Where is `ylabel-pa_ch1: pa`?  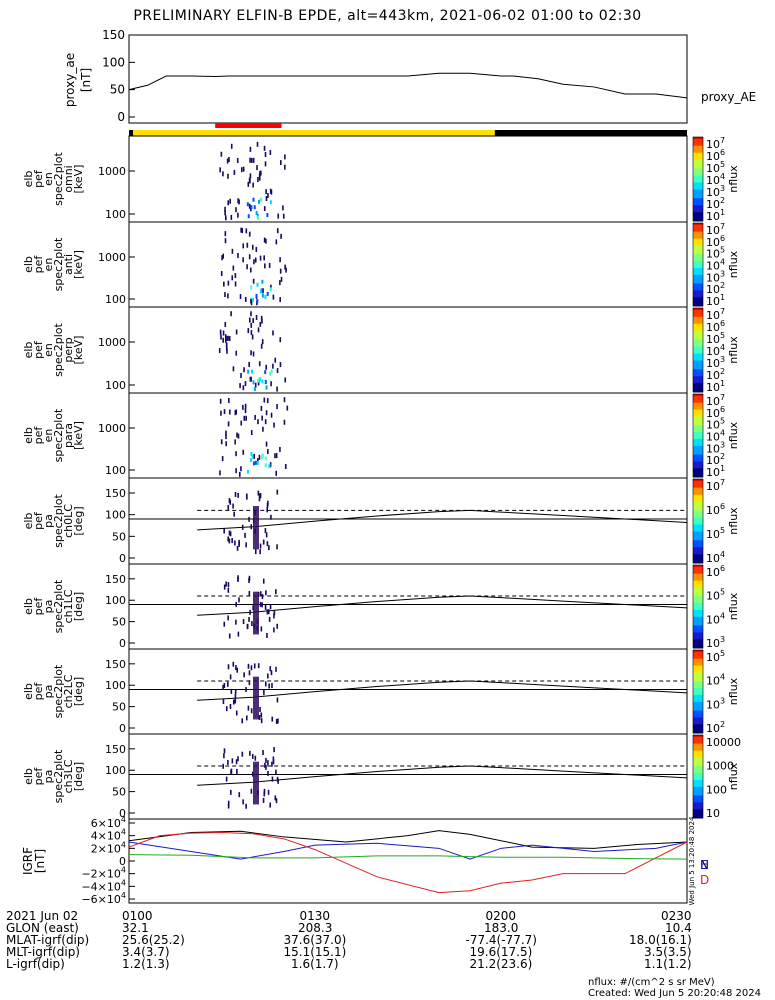
ylabel-pa_ch1: pa is located at coordinates (48, 607).